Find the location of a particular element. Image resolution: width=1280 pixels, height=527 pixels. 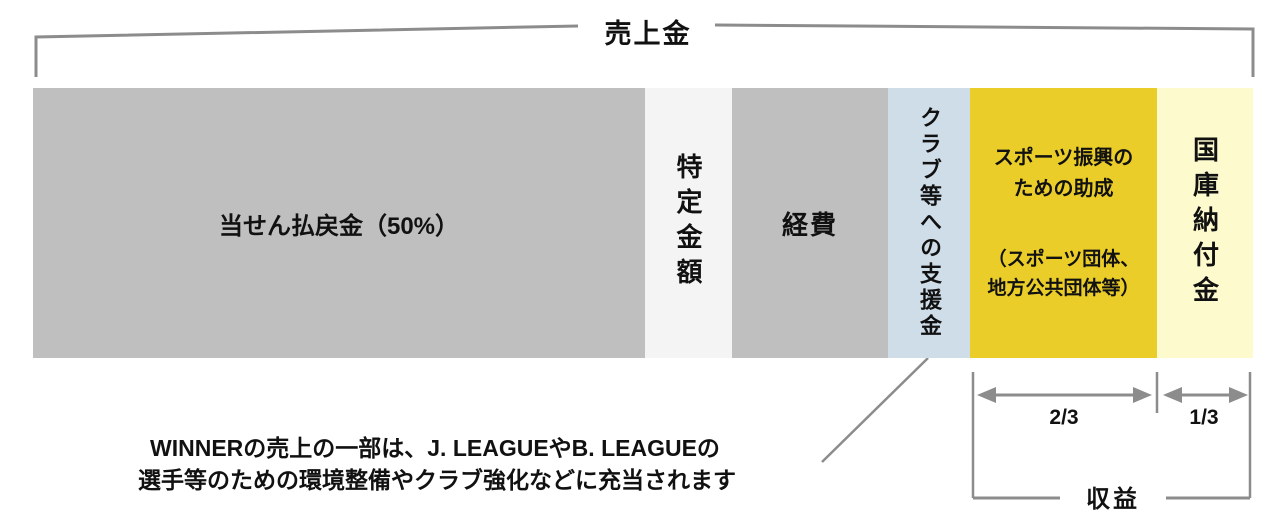

segment-club-support: クラブ等への支援金 is located at coordinates (929, 223).